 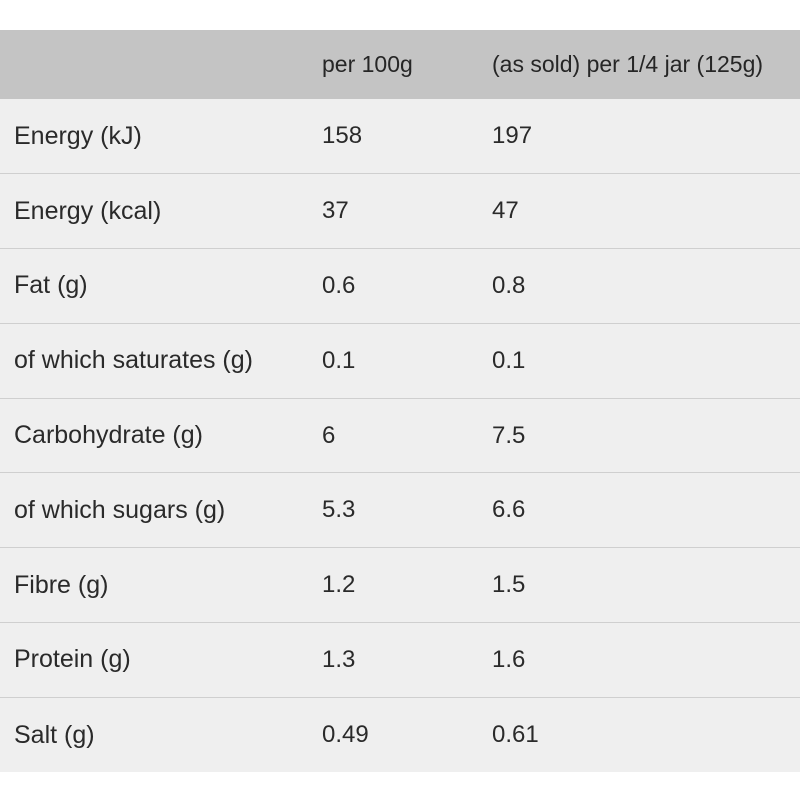 What do you see at coordinates (400, 585) in the screenshot?
I see `table-row: Fibre (g) 1.2 1.5` at bounding box center [400, 585].